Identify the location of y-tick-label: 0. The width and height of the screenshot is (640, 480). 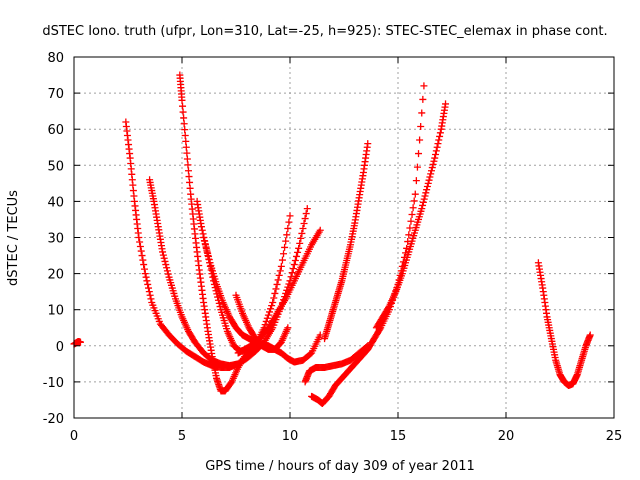
(60, 347).